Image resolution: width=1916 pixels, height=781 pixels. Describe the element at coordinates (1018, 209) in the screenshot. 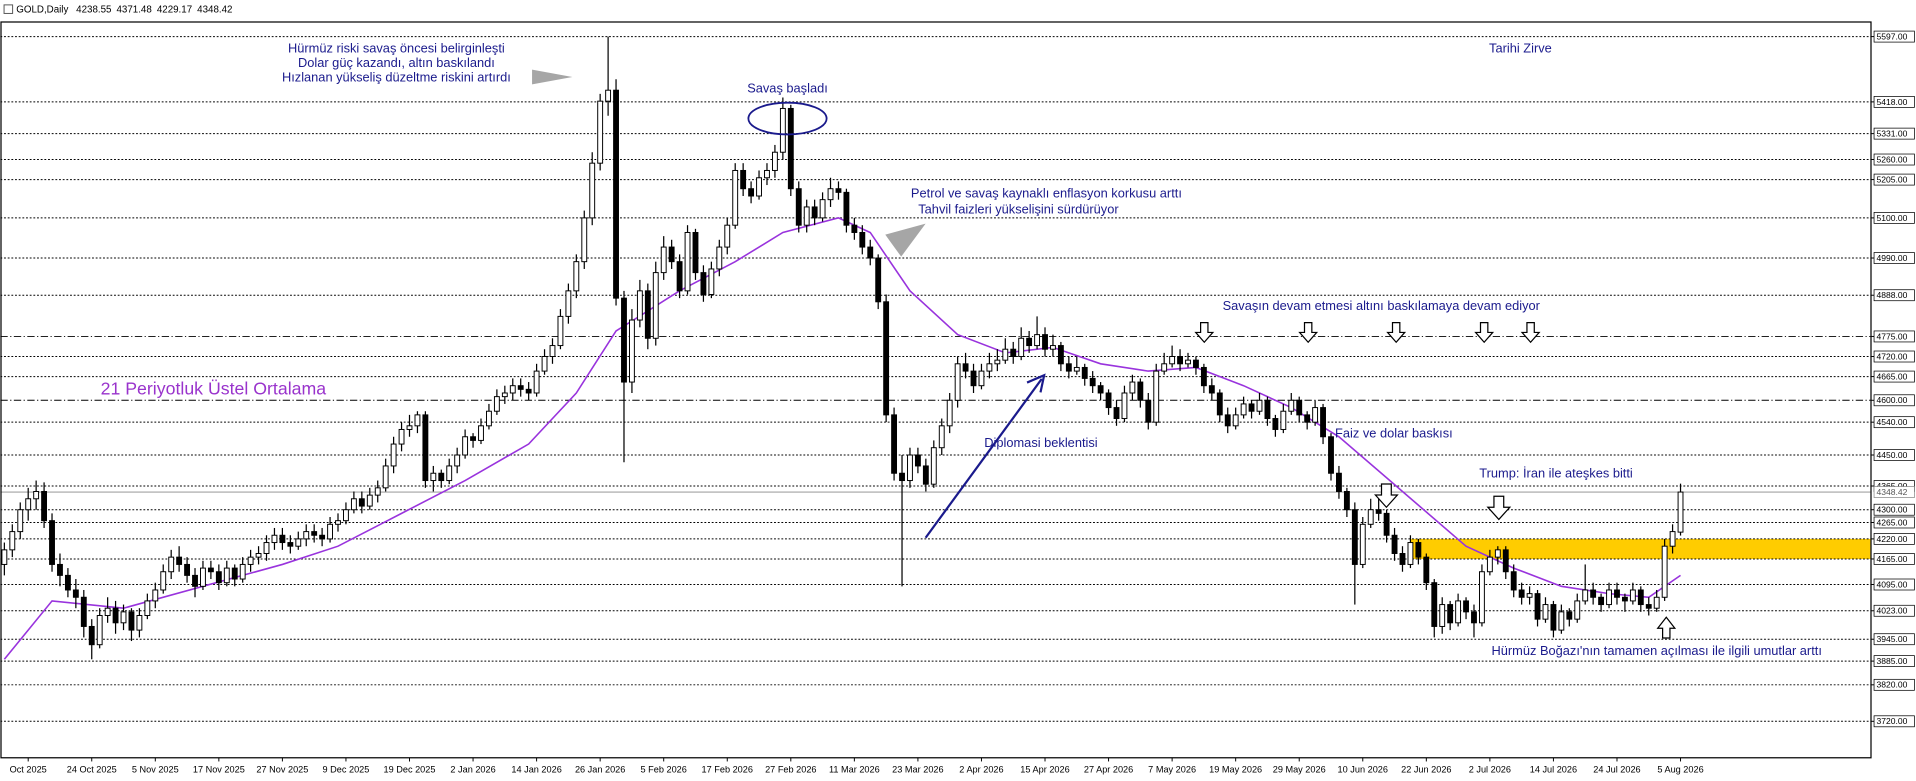

I see `annotation: Tahvil faizleri yükselişini sürdürüyor` at that location.